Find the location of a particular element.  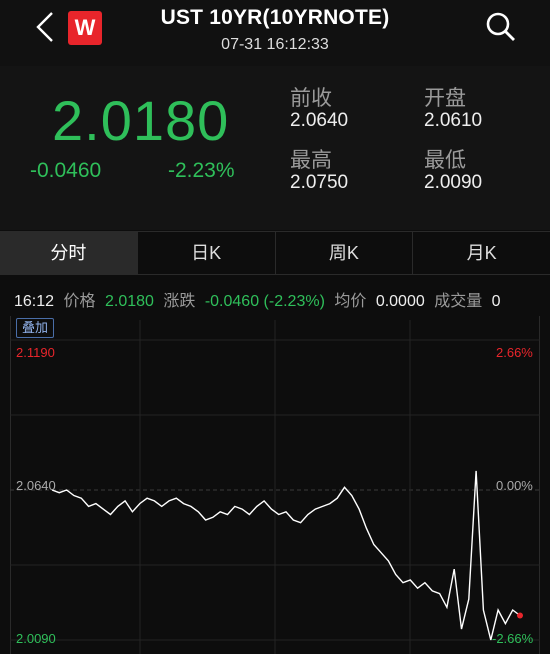

info-avg-label: 均价 is located at coordinates (350, 301).